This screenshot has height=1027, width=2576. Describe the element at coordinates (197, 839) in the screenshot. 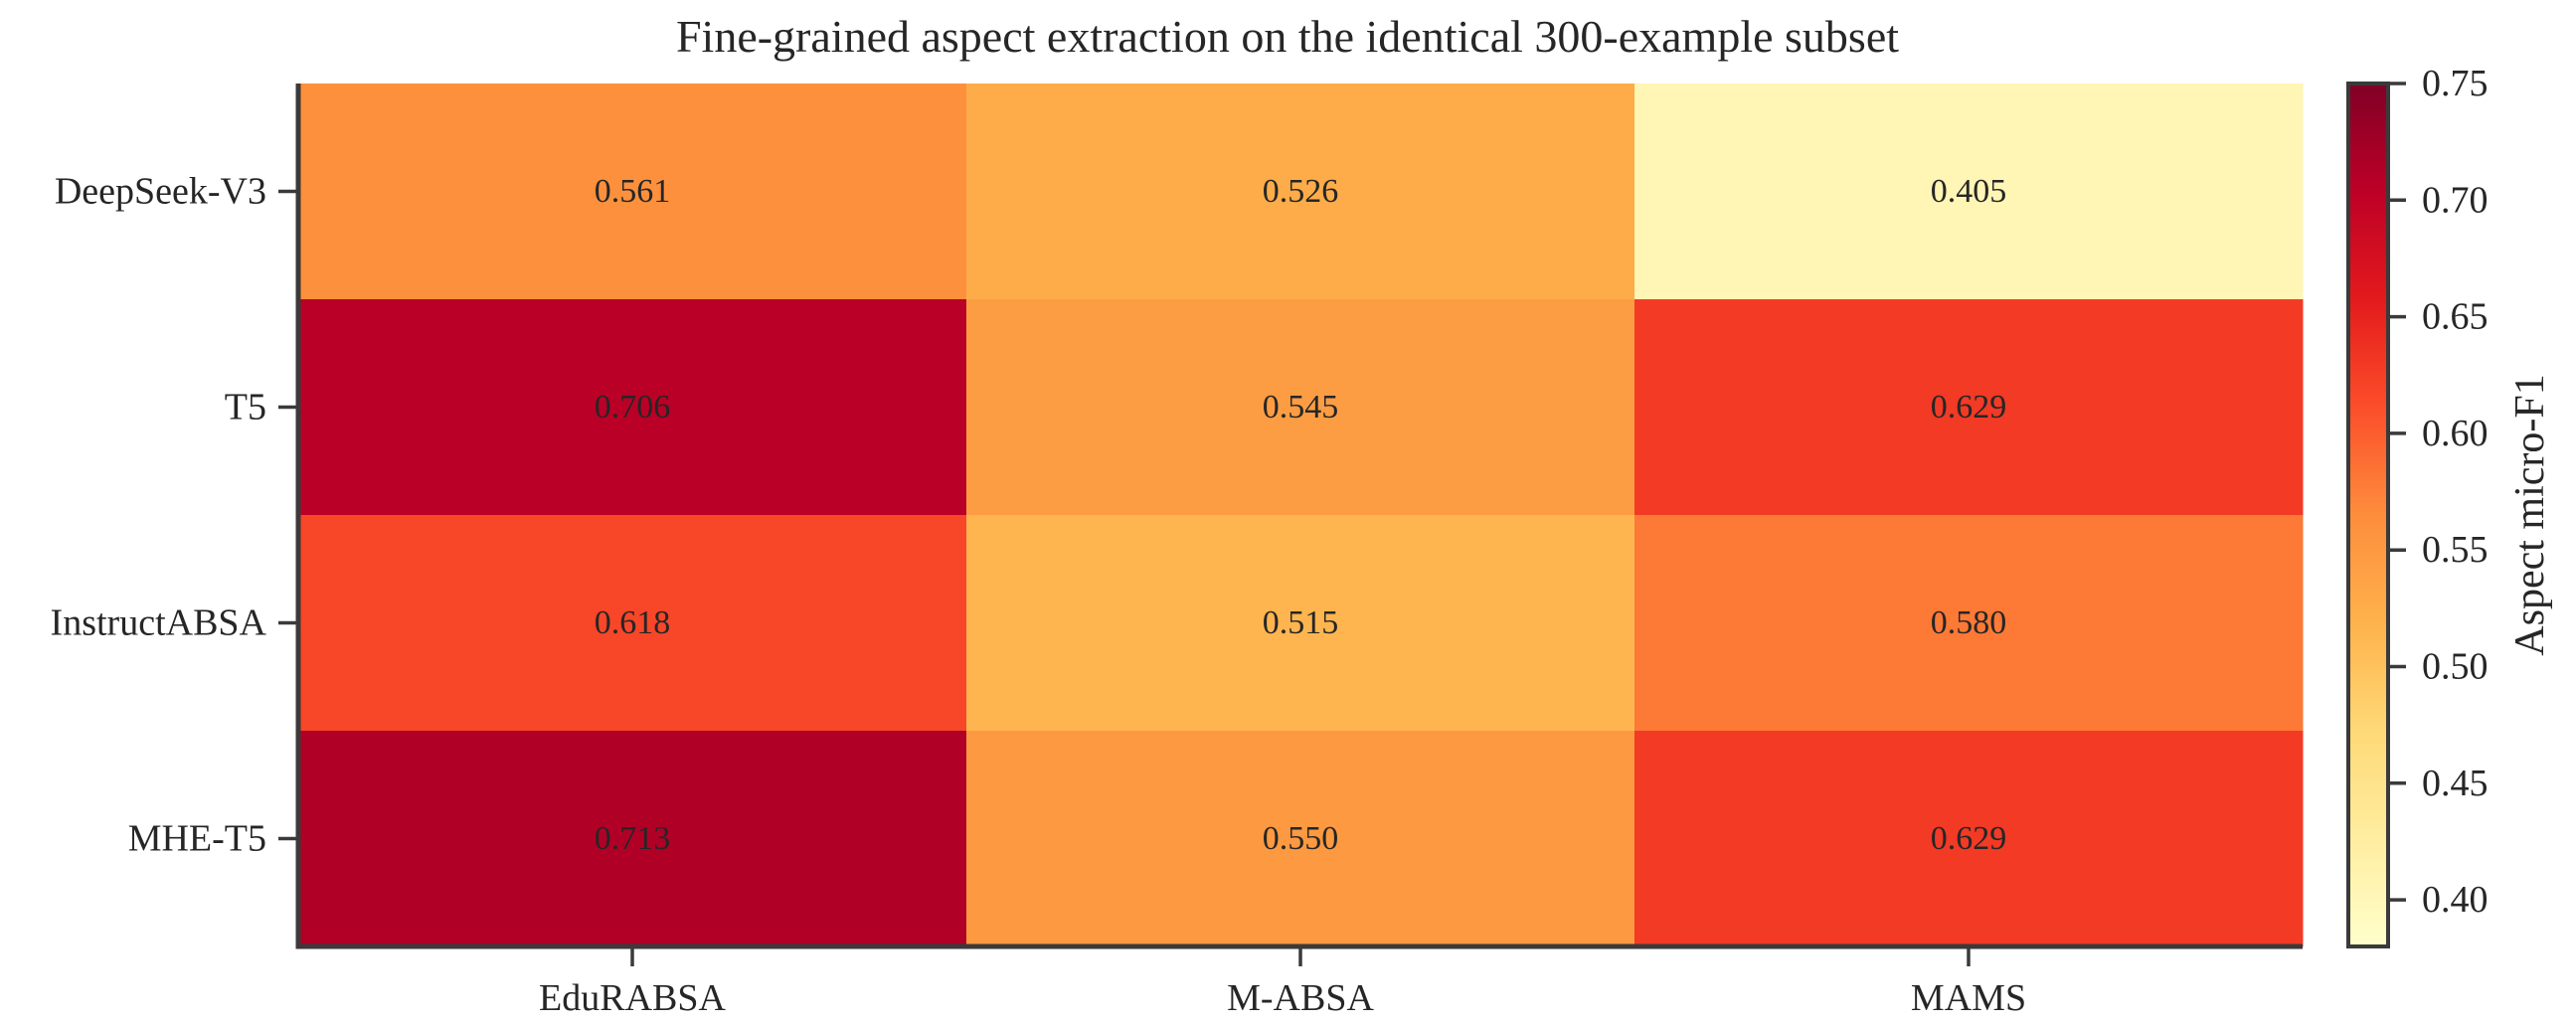

I see `y-tick-label: MHE-T5` at that location.